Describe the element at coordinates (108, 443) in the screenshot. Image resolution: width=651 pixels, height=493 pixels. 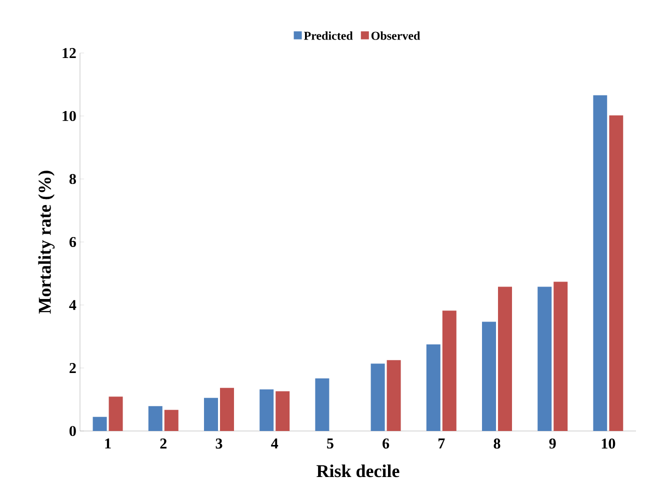
I see `x-tick-label: 1` at that location.